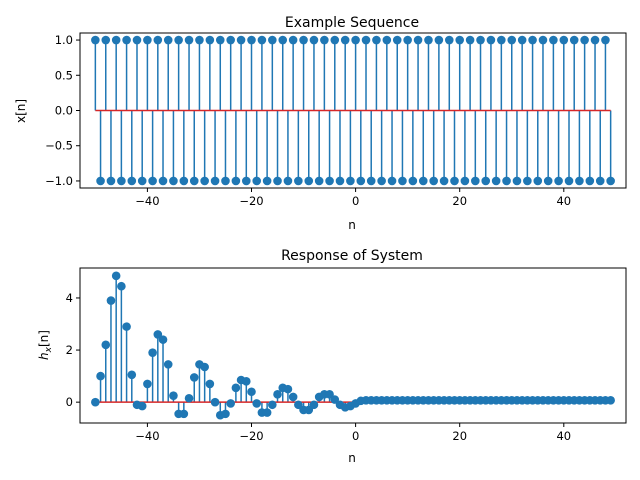  I want to click on y-tick-label: −1.0, so click(59, 181).